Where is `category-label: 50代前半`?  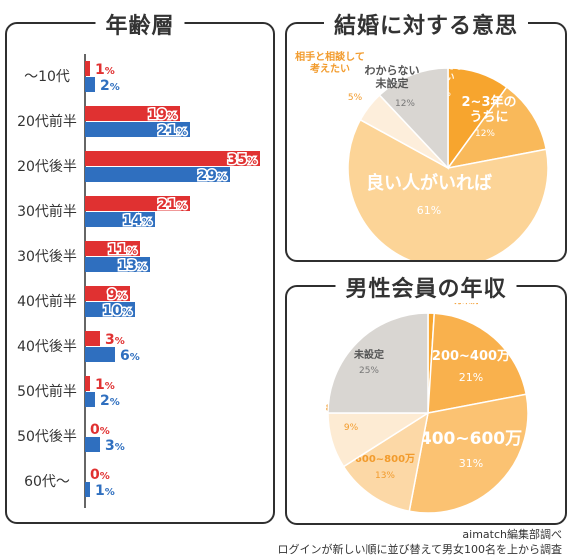
category-label: 50代前半 is located at coordinates (47, 391).